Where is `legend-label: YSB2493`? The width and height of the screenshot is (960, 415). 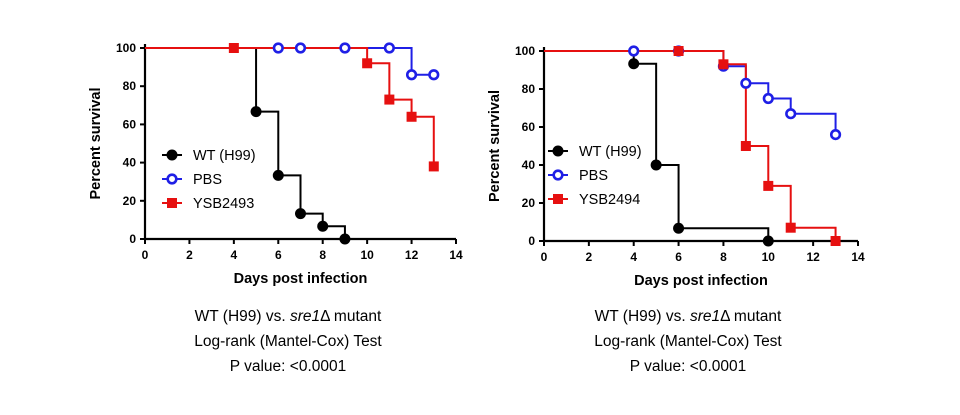 legend-label: YSB2493 is located at coordinates (223, 204).